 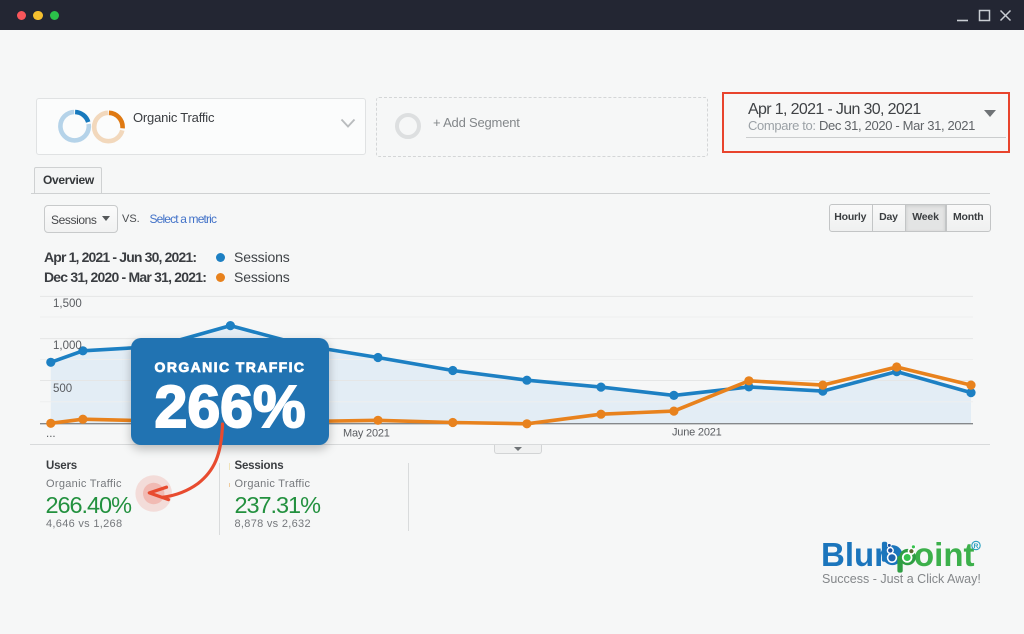 I want to click on svg-text: 1,000, so click(x=67, y=346).